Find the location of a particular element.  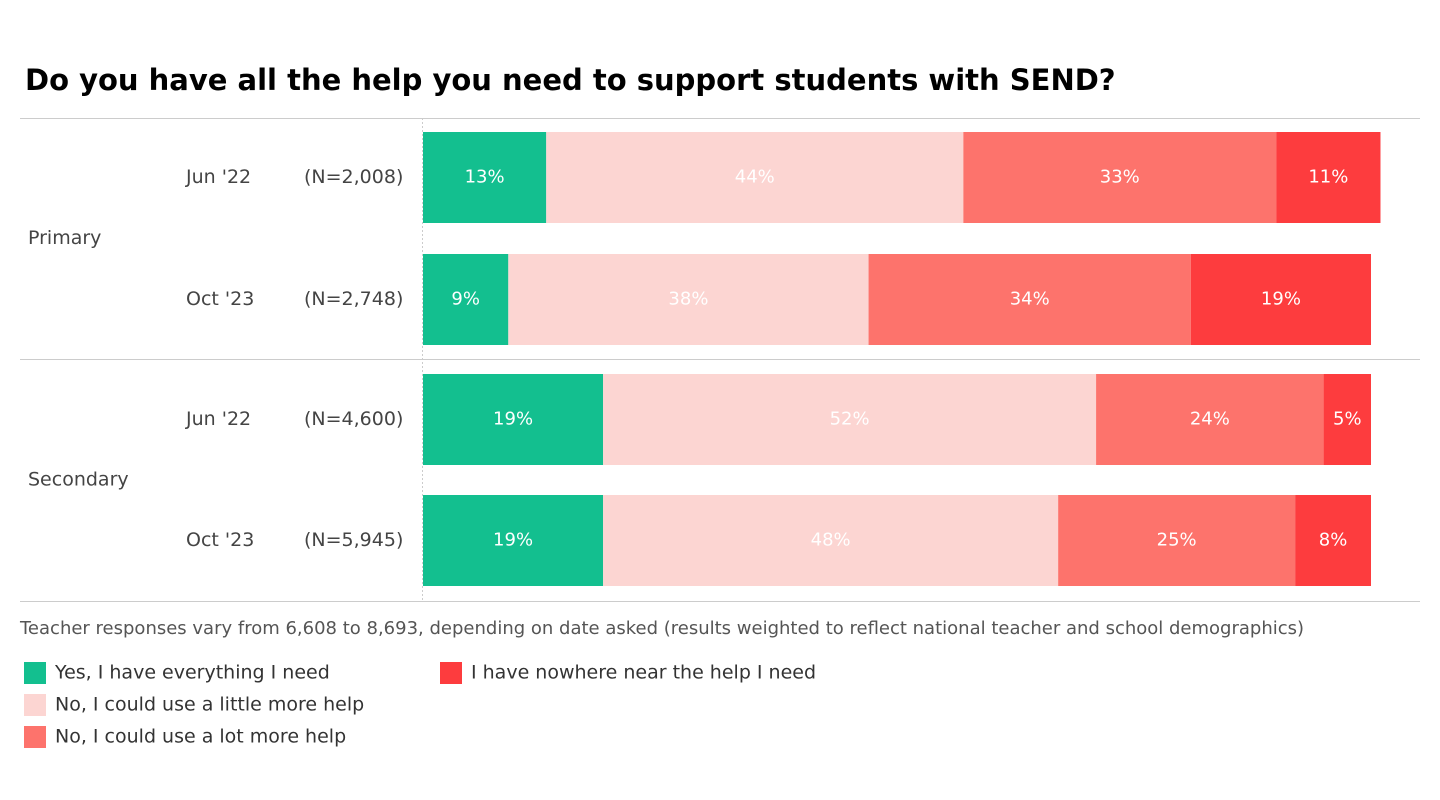

value-label: 48% is located at coordinates (831, 540).